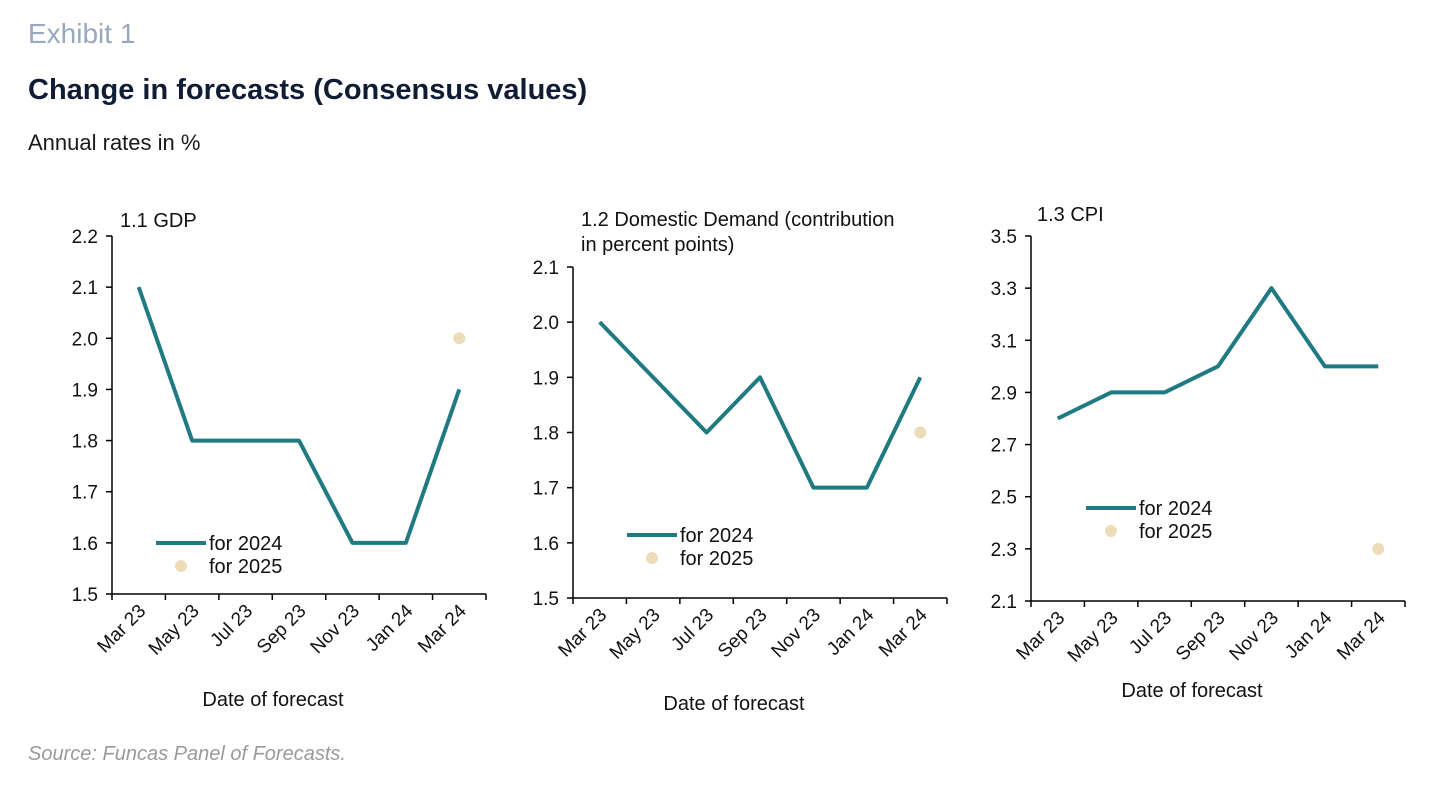 This screenshot has width=1436, height=798. I want to click on gdp-y-tick-label: 2.0, so click(85, 339).